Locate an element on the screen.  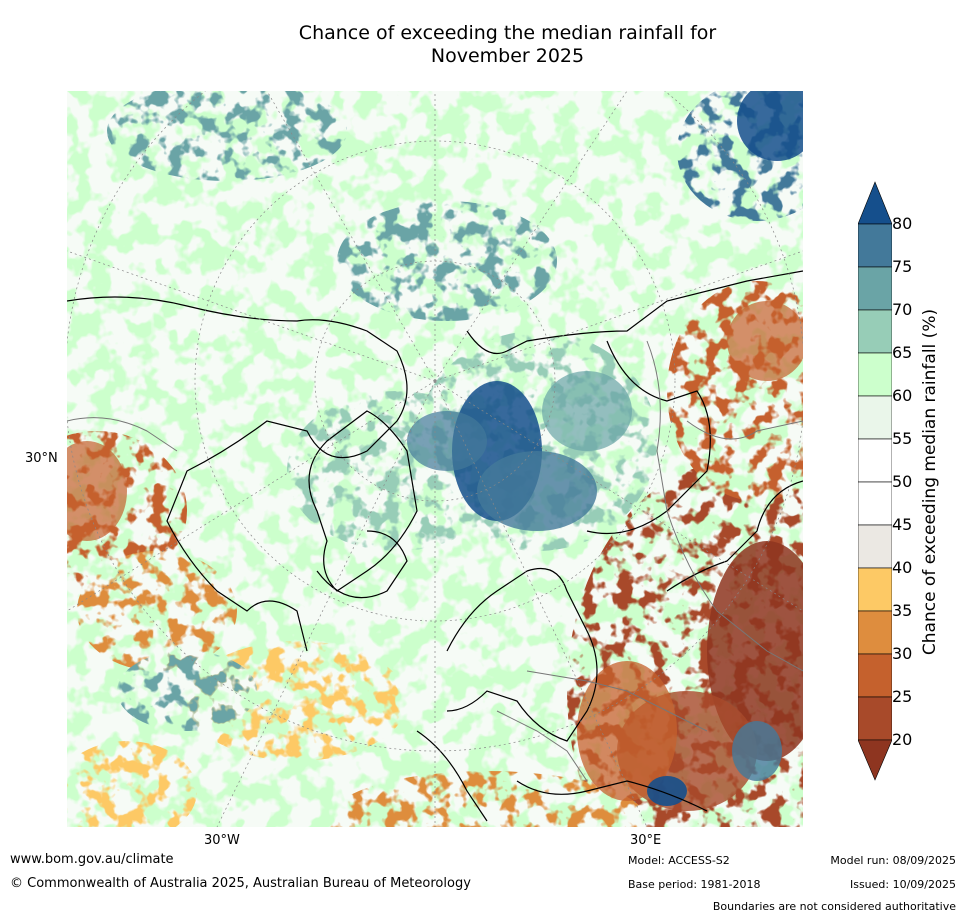
colorbar-tick-80: 80 is located at coordinates (902, 223).